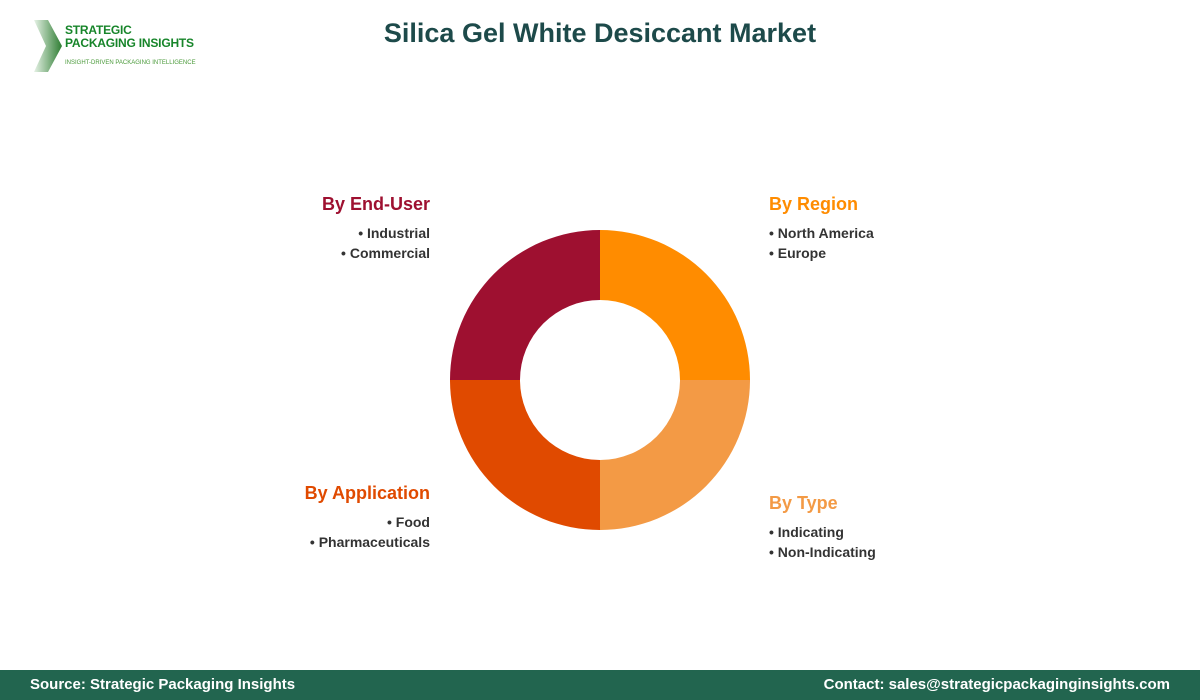 This screenshot has height=700, width=1200. Describe the element at coordinates (130, 63) in the screenshot. I see `logo-tagline: INSIGHT-DRIVEN PACKAGING INTELLIGENCE` at that location.